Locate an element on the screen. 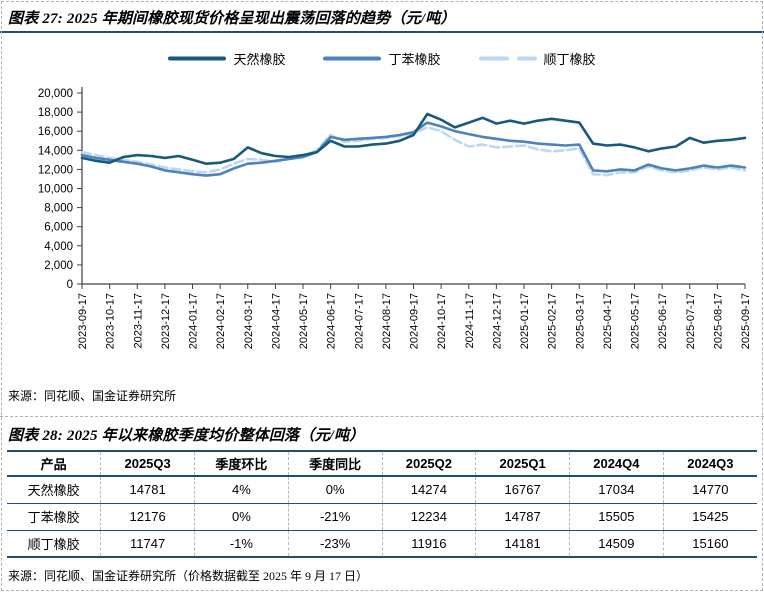 Image resolution: width=764 pixels, height=592 pixels. y-axis-tick-label: 6,000 is located at coordinates (58, 228).